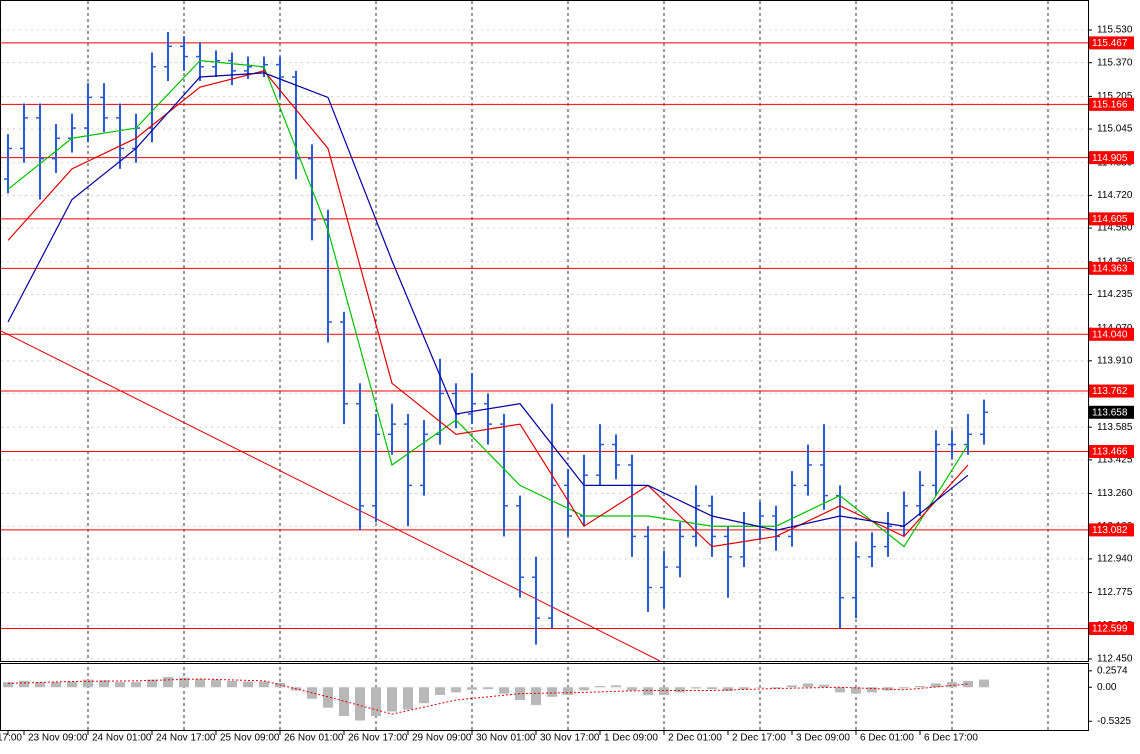  Describe the element at coordinates (1115, 62) in the screenshot. I see `y-tick-label: 115.370` at that location.